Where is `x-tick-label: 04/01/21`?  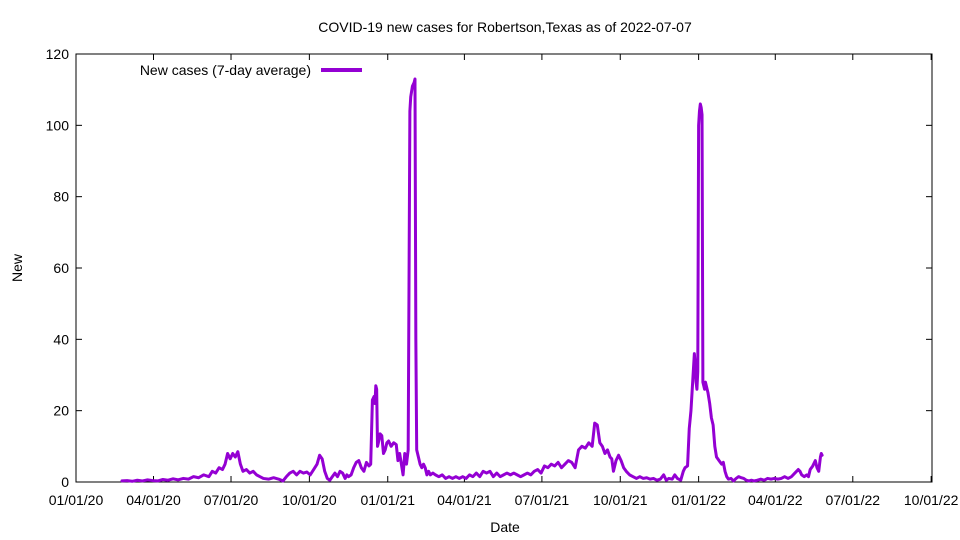
x-tick-label: 04/01/21 is located at coordinates (464, 500).